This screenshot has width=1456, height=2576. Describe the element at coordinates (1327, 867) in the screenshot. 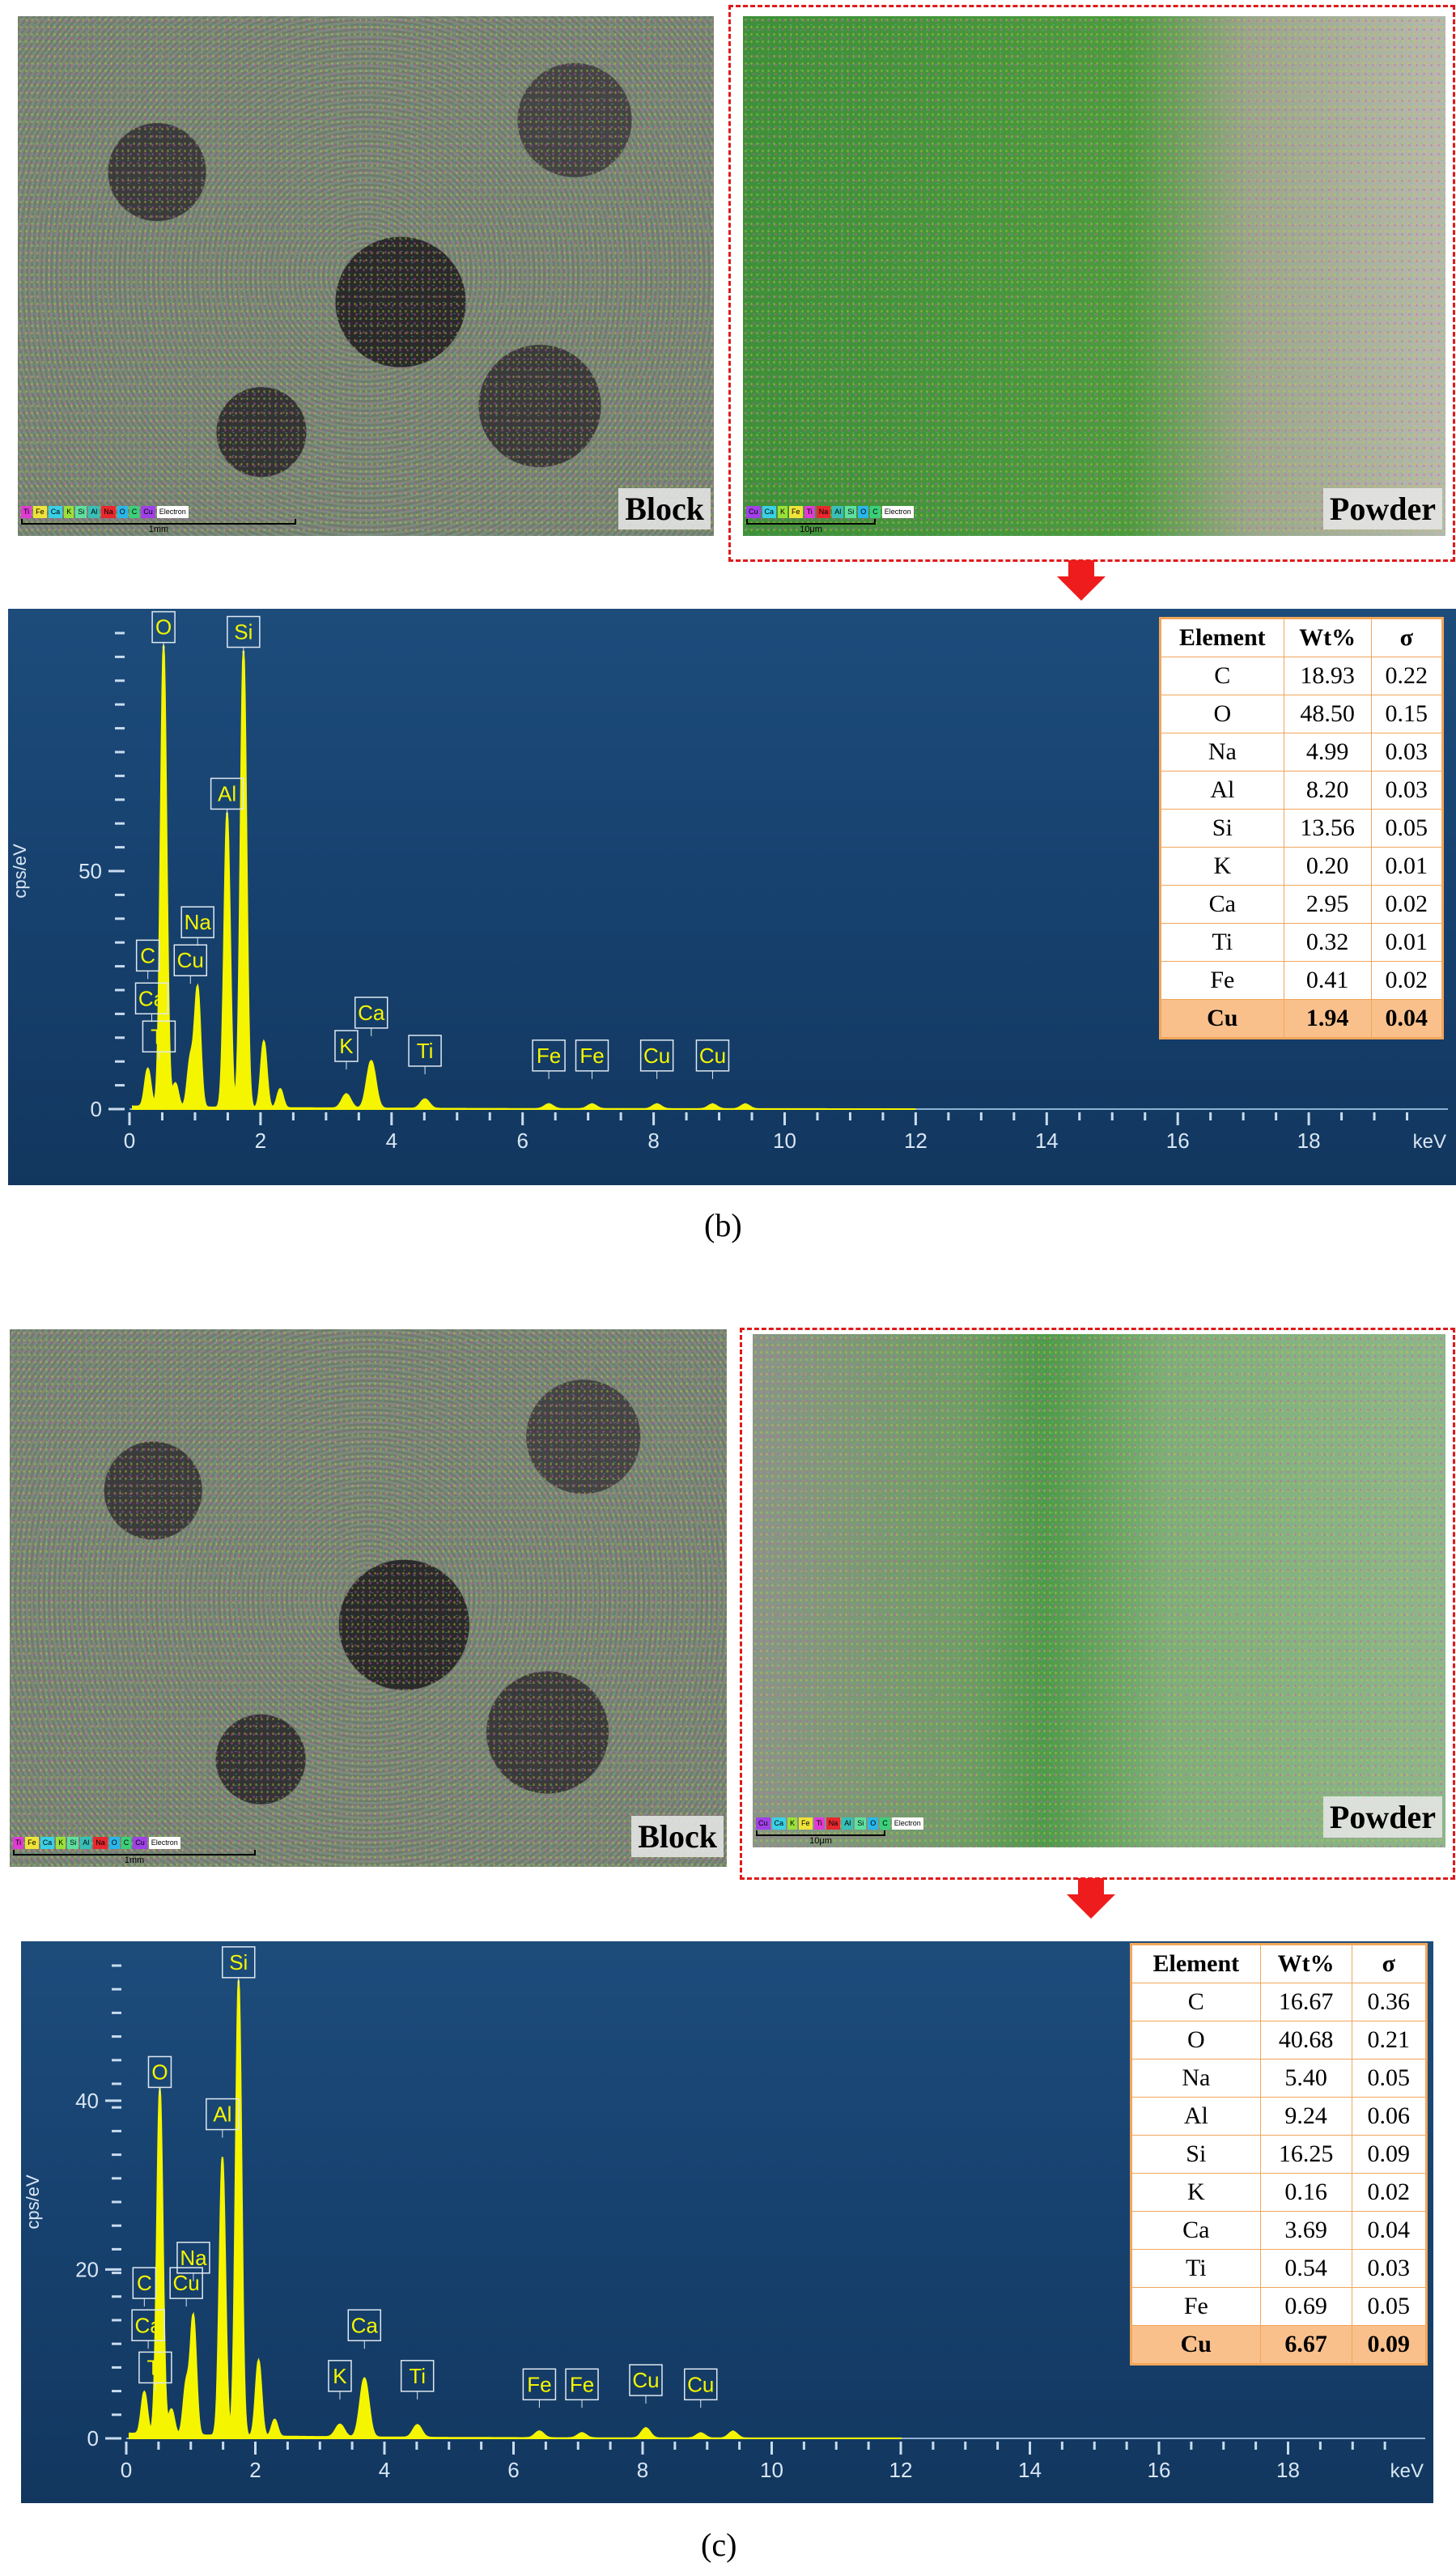

I see `table-cell: 0.20` at that location.